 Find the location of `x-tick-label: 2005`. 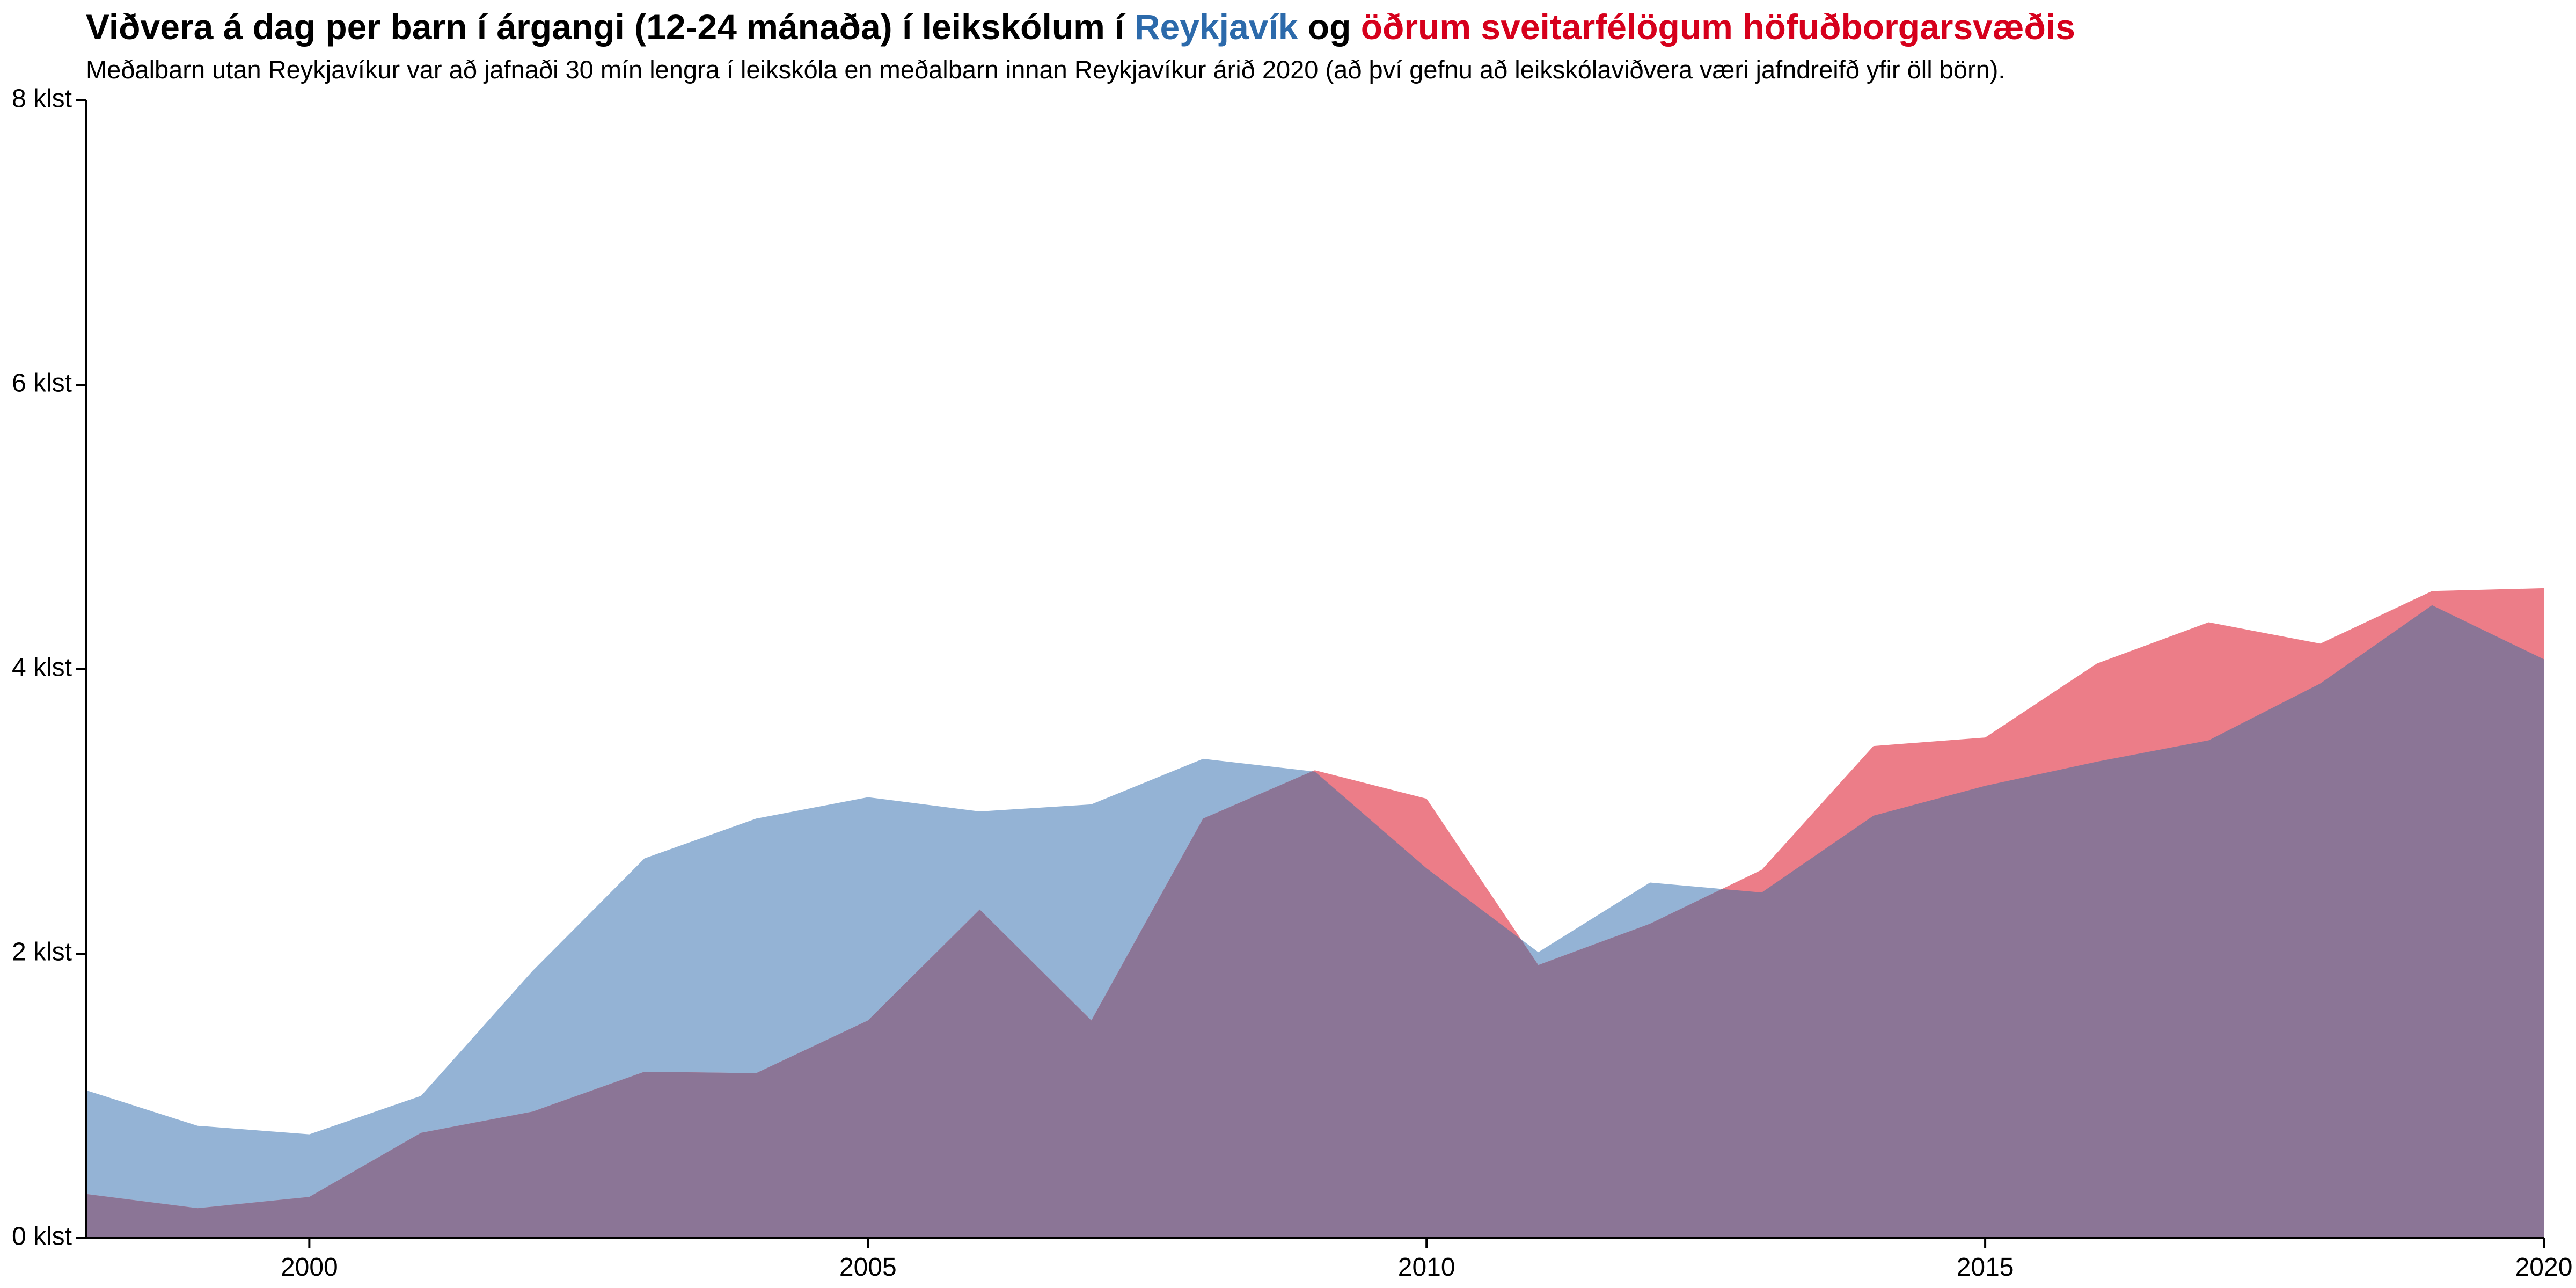

x-tick-label: 2005 is located at coordinates (868, 1267).